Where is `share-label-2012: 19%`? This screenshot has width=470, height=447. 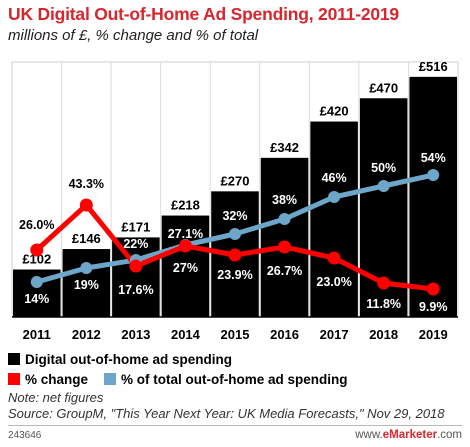
share-label-2012: 19% is located at coordinates (86, 285).